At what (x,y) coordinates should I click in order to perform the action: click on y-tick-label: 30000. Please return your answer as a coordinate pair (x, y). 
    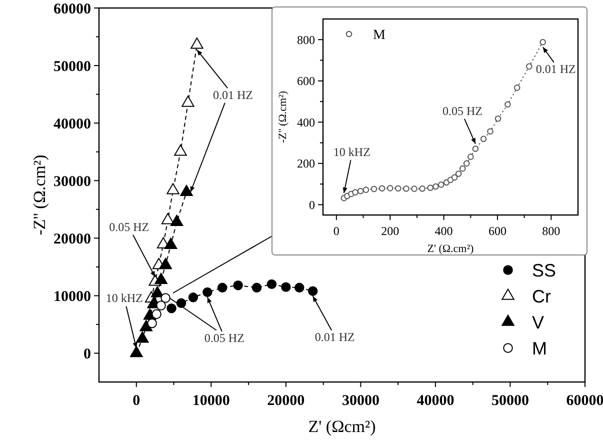
    Looking at the image, I should click on (72, 182).